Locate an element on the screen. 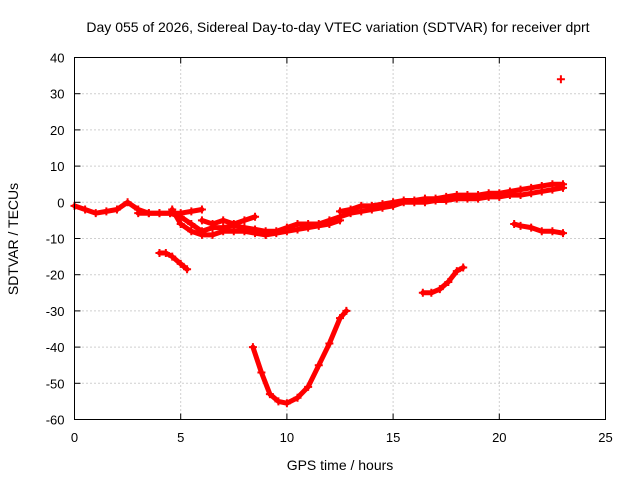 The width and height of the screenshot is (640, 480). x-tick-label: 10 is located at coordinates (287, 437).